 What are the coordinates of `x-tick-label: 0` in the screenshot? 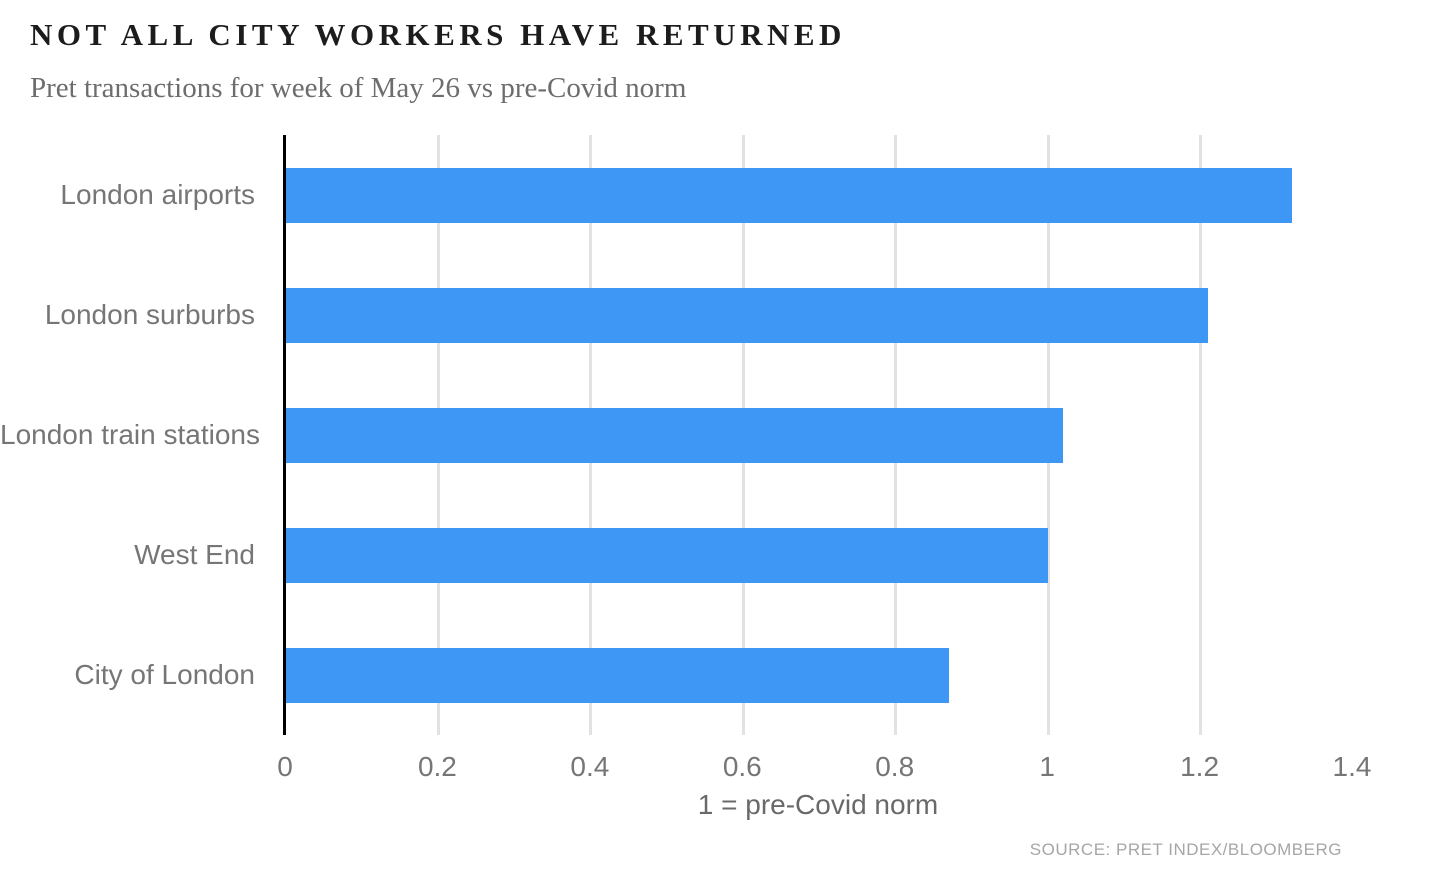 It's located at (285, 766).